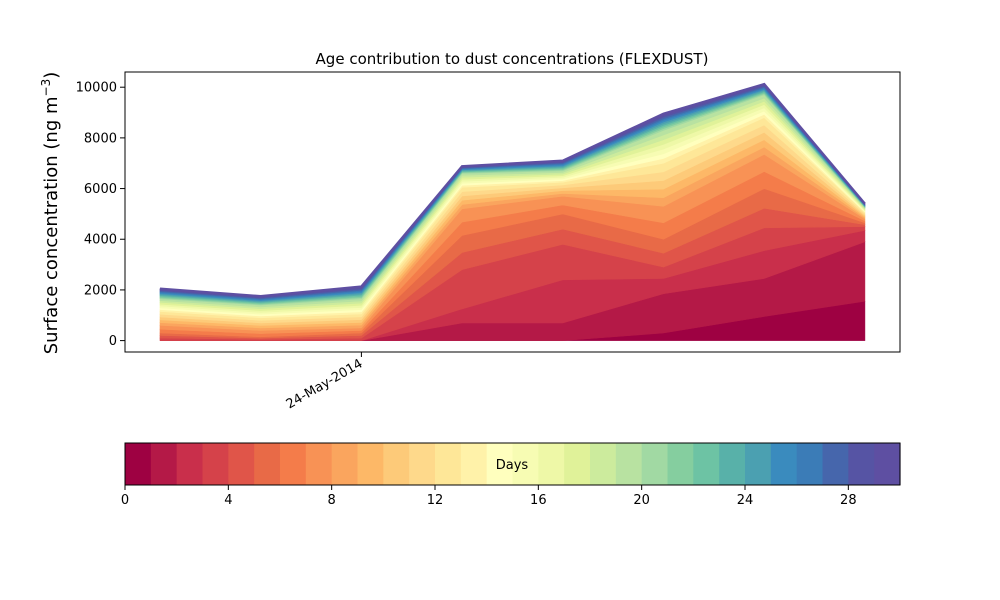 This screenshot has width=1000, height=600. I want to click on y-axis-label: Surface concentration (ng m−3), so click(50, 213).